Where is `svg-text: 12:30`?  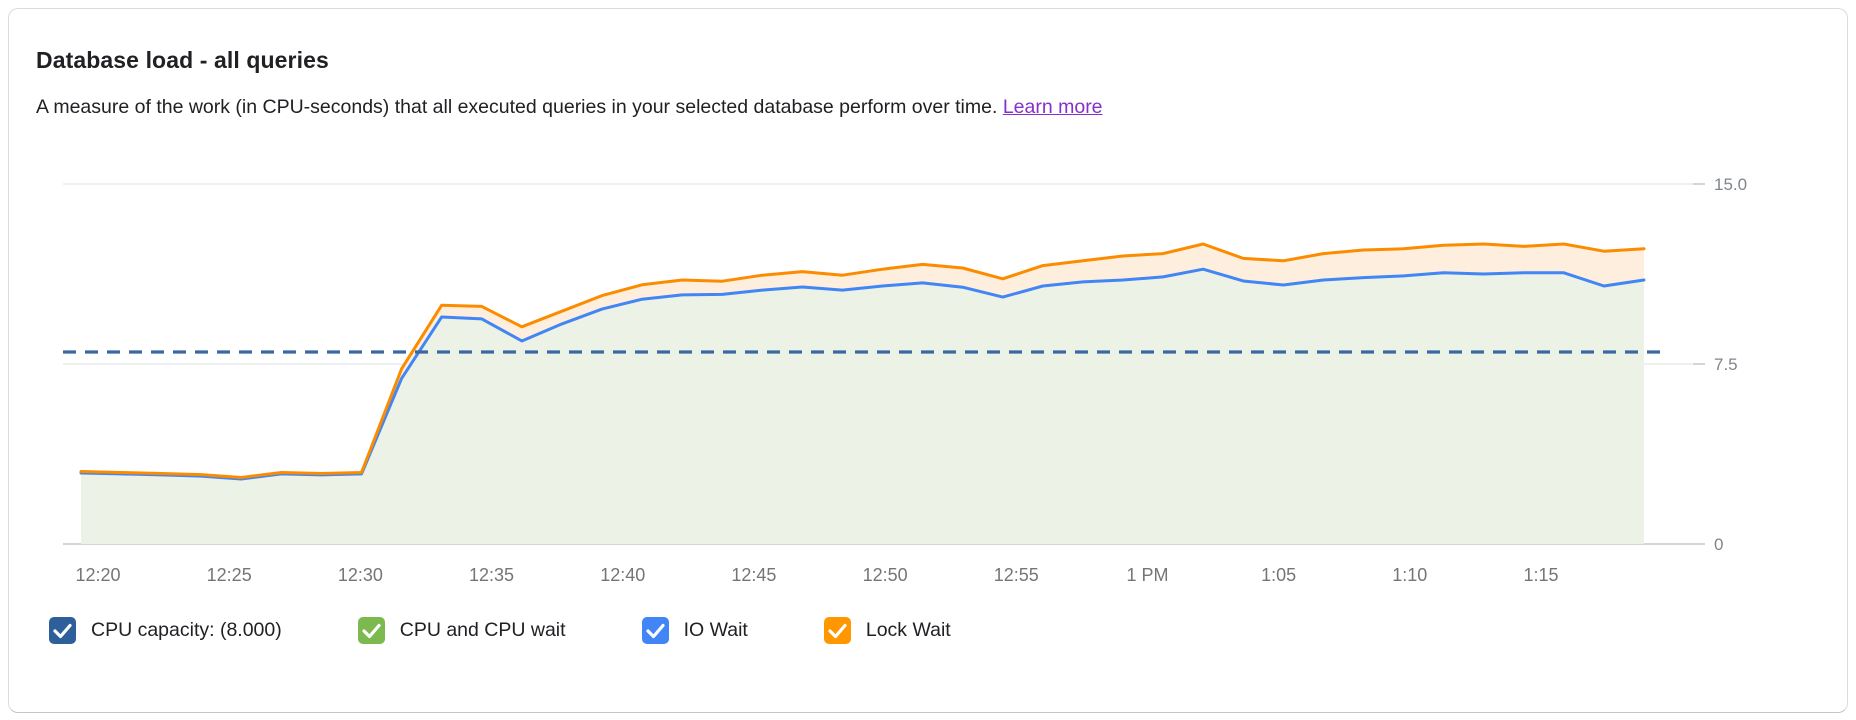 svg-text: 12:30 is located at coordinates (360, 575).